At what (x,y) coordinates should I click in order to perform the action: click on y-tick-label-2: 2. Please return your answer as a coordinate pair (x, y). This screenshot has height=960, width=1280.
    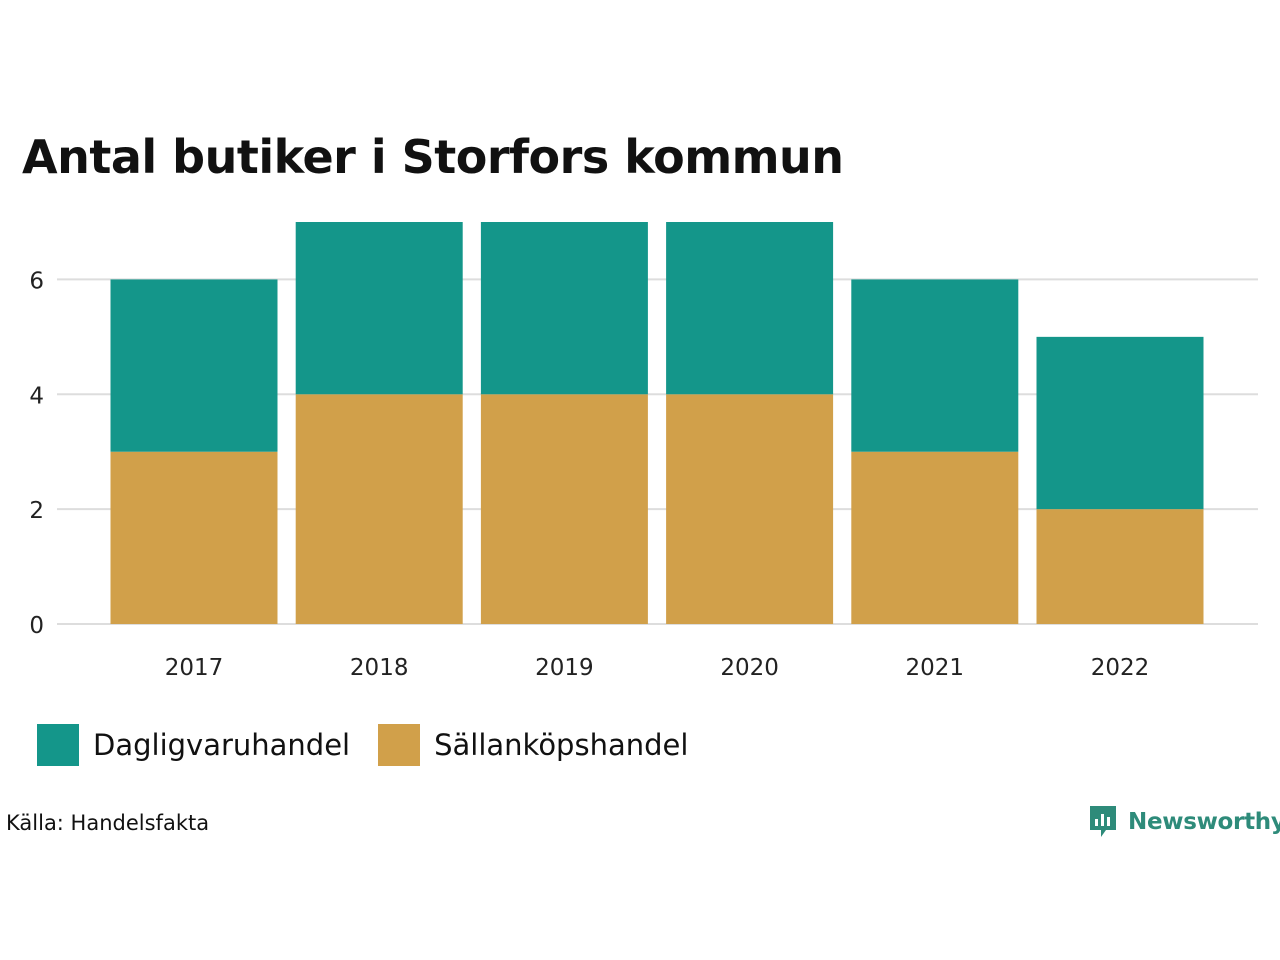
    Looking at the image, I should click on (36, 511).